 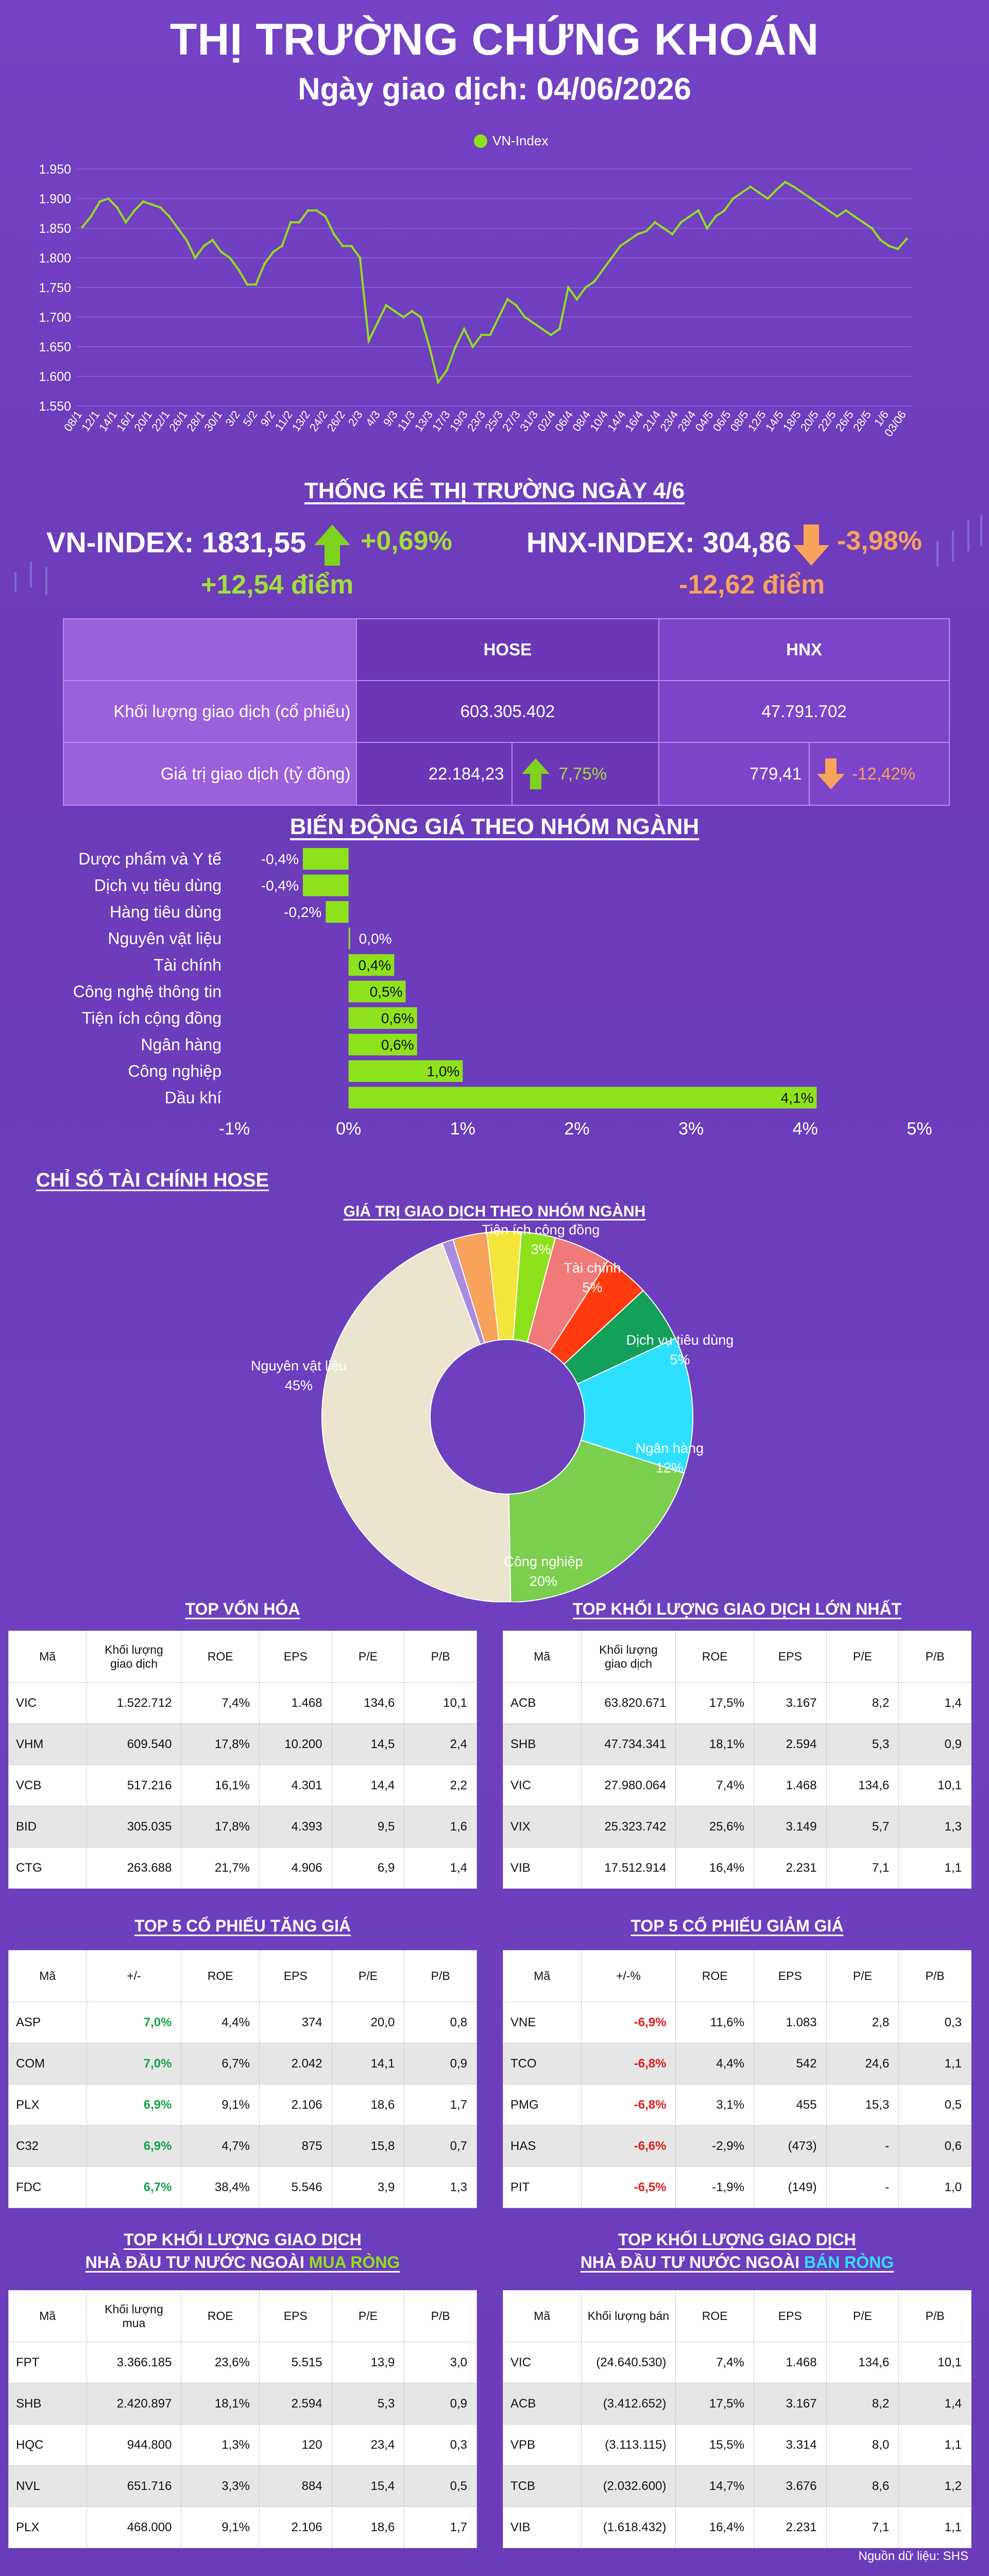 What do you see at coordinates (628, 2404) in the screenshot?
I see `table-cell: (3.412.652)` at bounding box center [628, 2404].